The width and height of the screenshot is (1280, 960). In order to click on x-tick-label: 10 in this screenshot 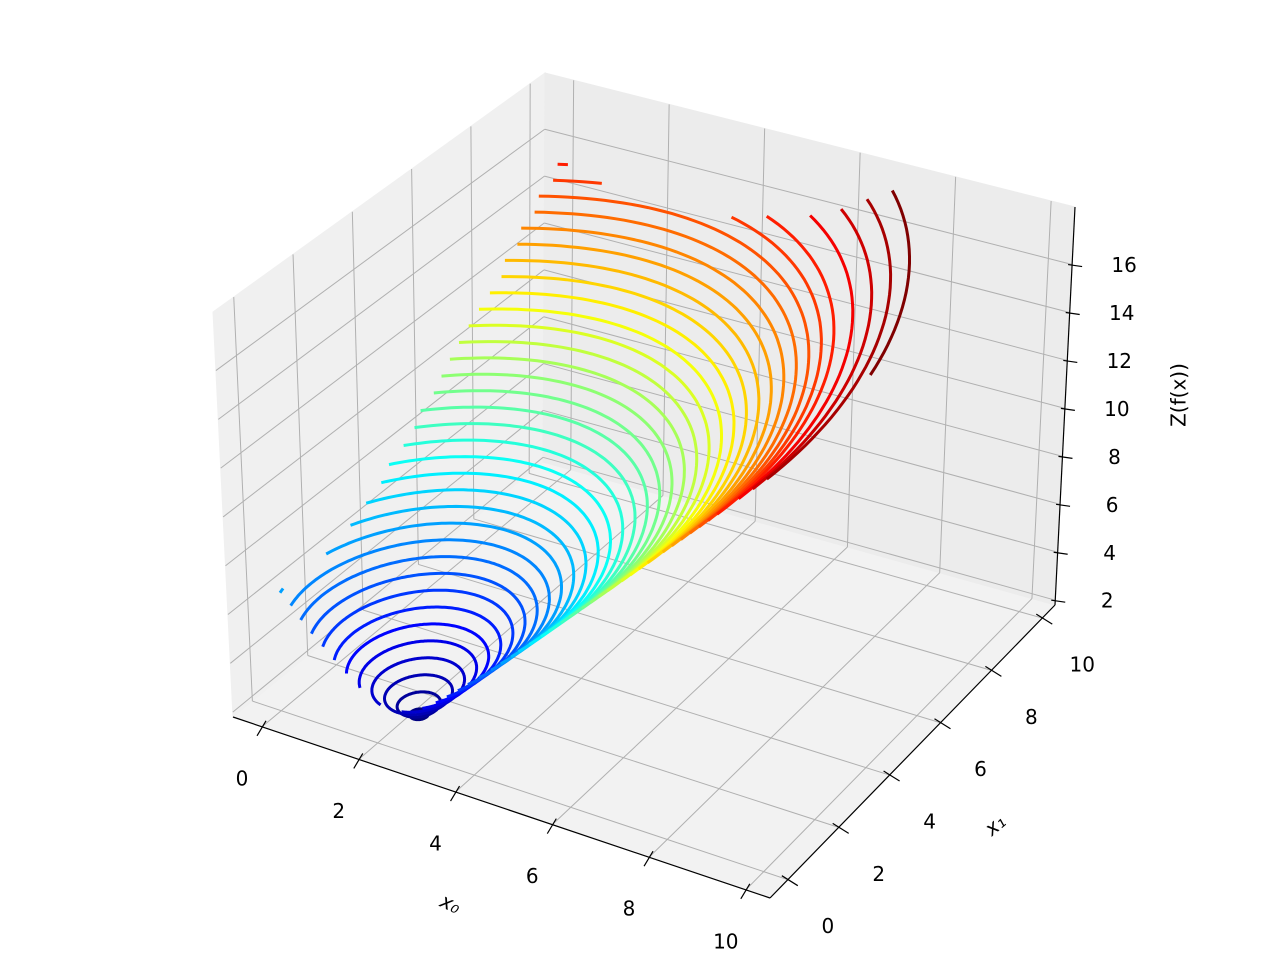, I will do `click(725, 941)`.